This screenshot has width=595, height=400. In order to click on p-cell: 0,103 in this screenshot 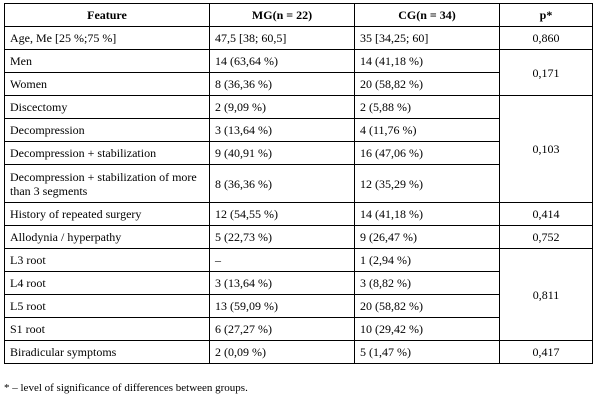, I will do `click(546, 149)`.